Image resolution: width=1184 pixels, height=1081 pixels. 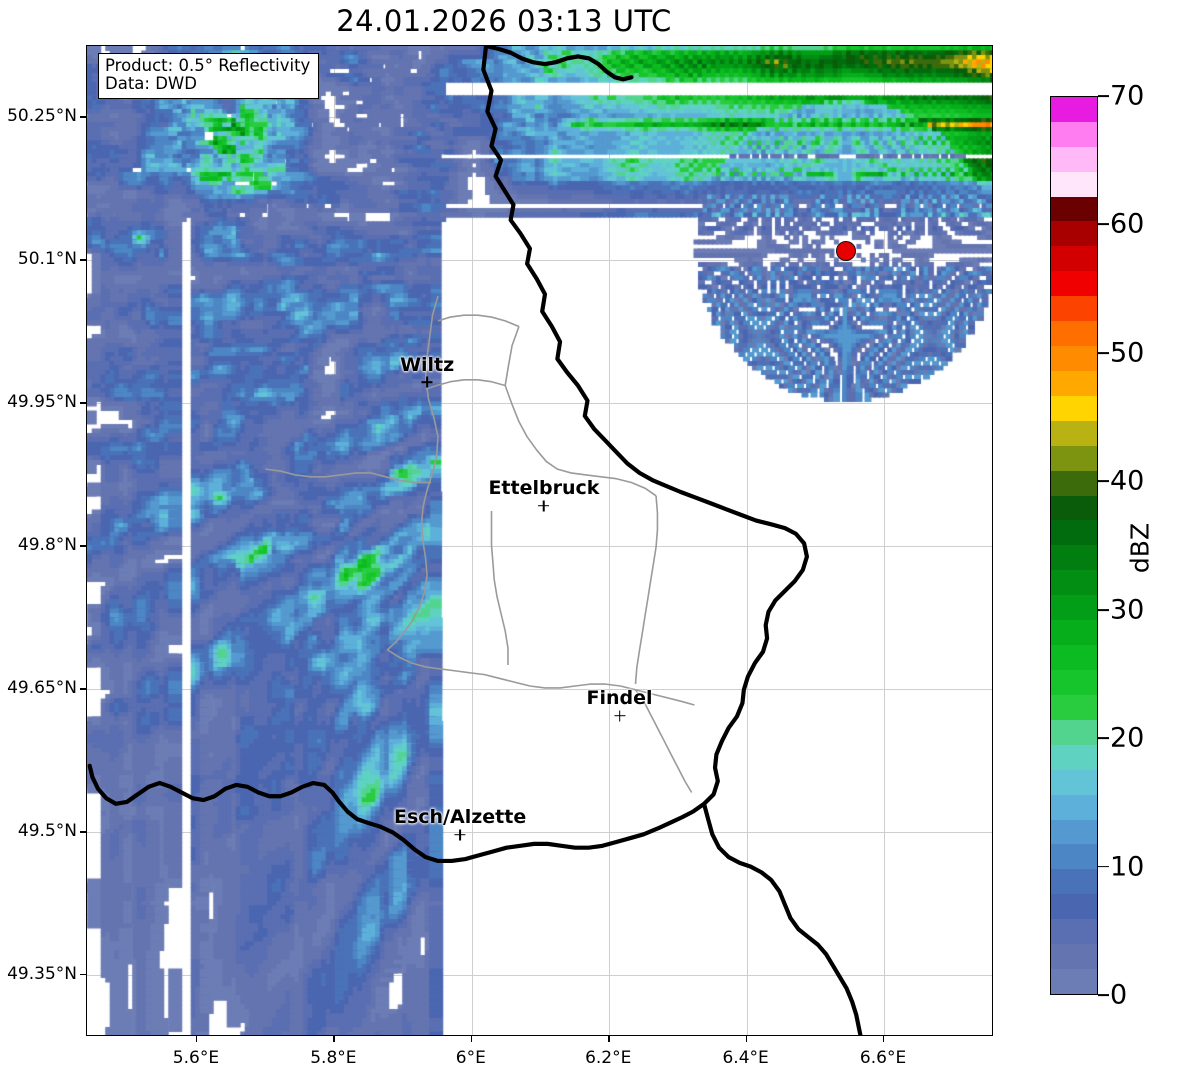 I want to click on radar-site-icon, so click(x=846, y=250).